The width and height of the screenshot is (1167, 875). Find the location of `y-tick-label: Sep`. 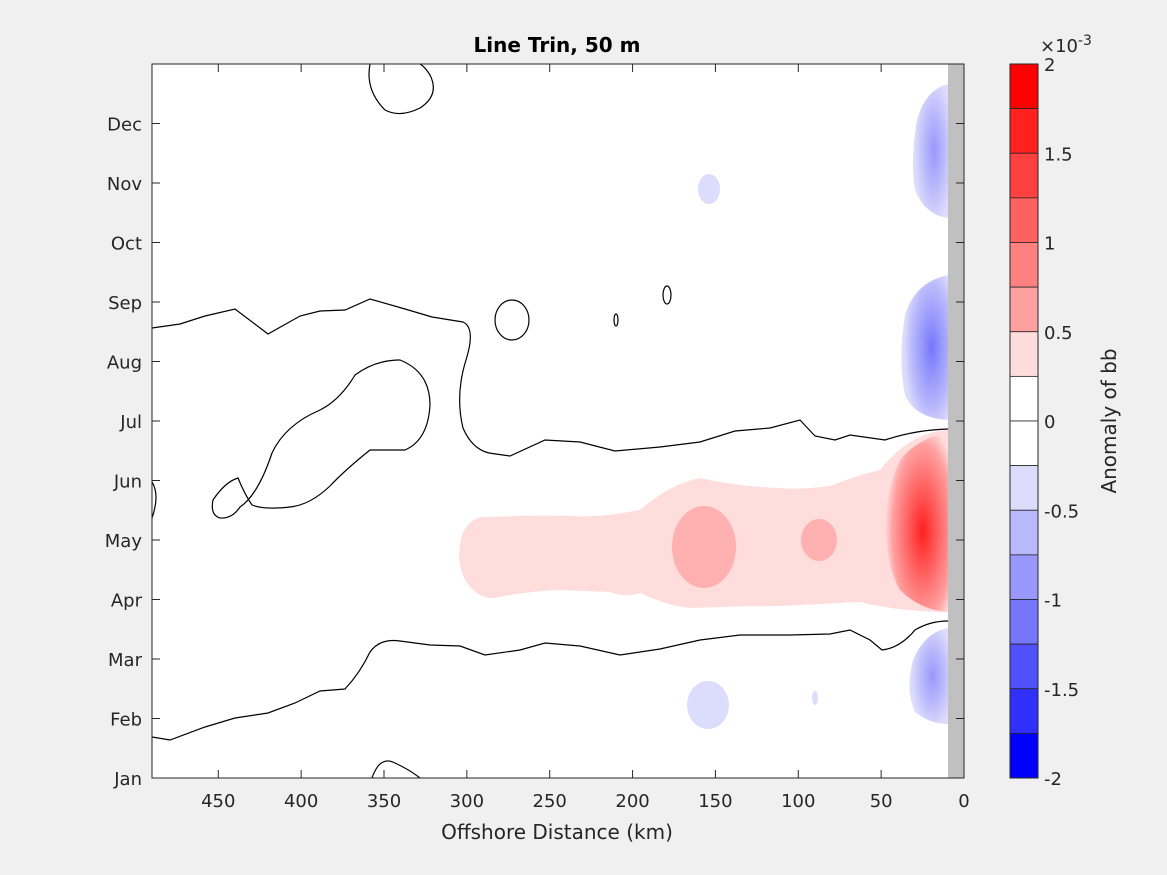

y-tick-label: Sep is located at coordinates (125, 303).